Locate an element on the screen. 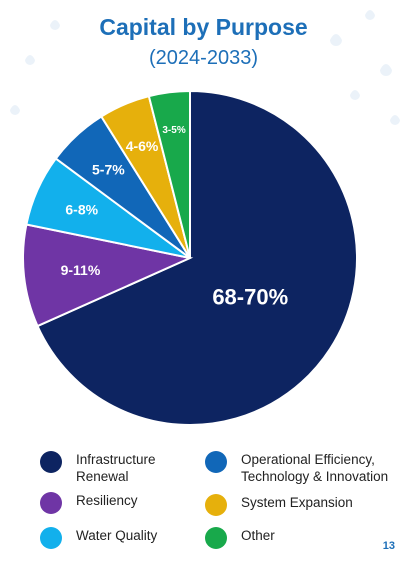 The width and height of the screenshot is (407, 564). chart-subtitle: (2024-2033) is located at coordinates (203, 58).